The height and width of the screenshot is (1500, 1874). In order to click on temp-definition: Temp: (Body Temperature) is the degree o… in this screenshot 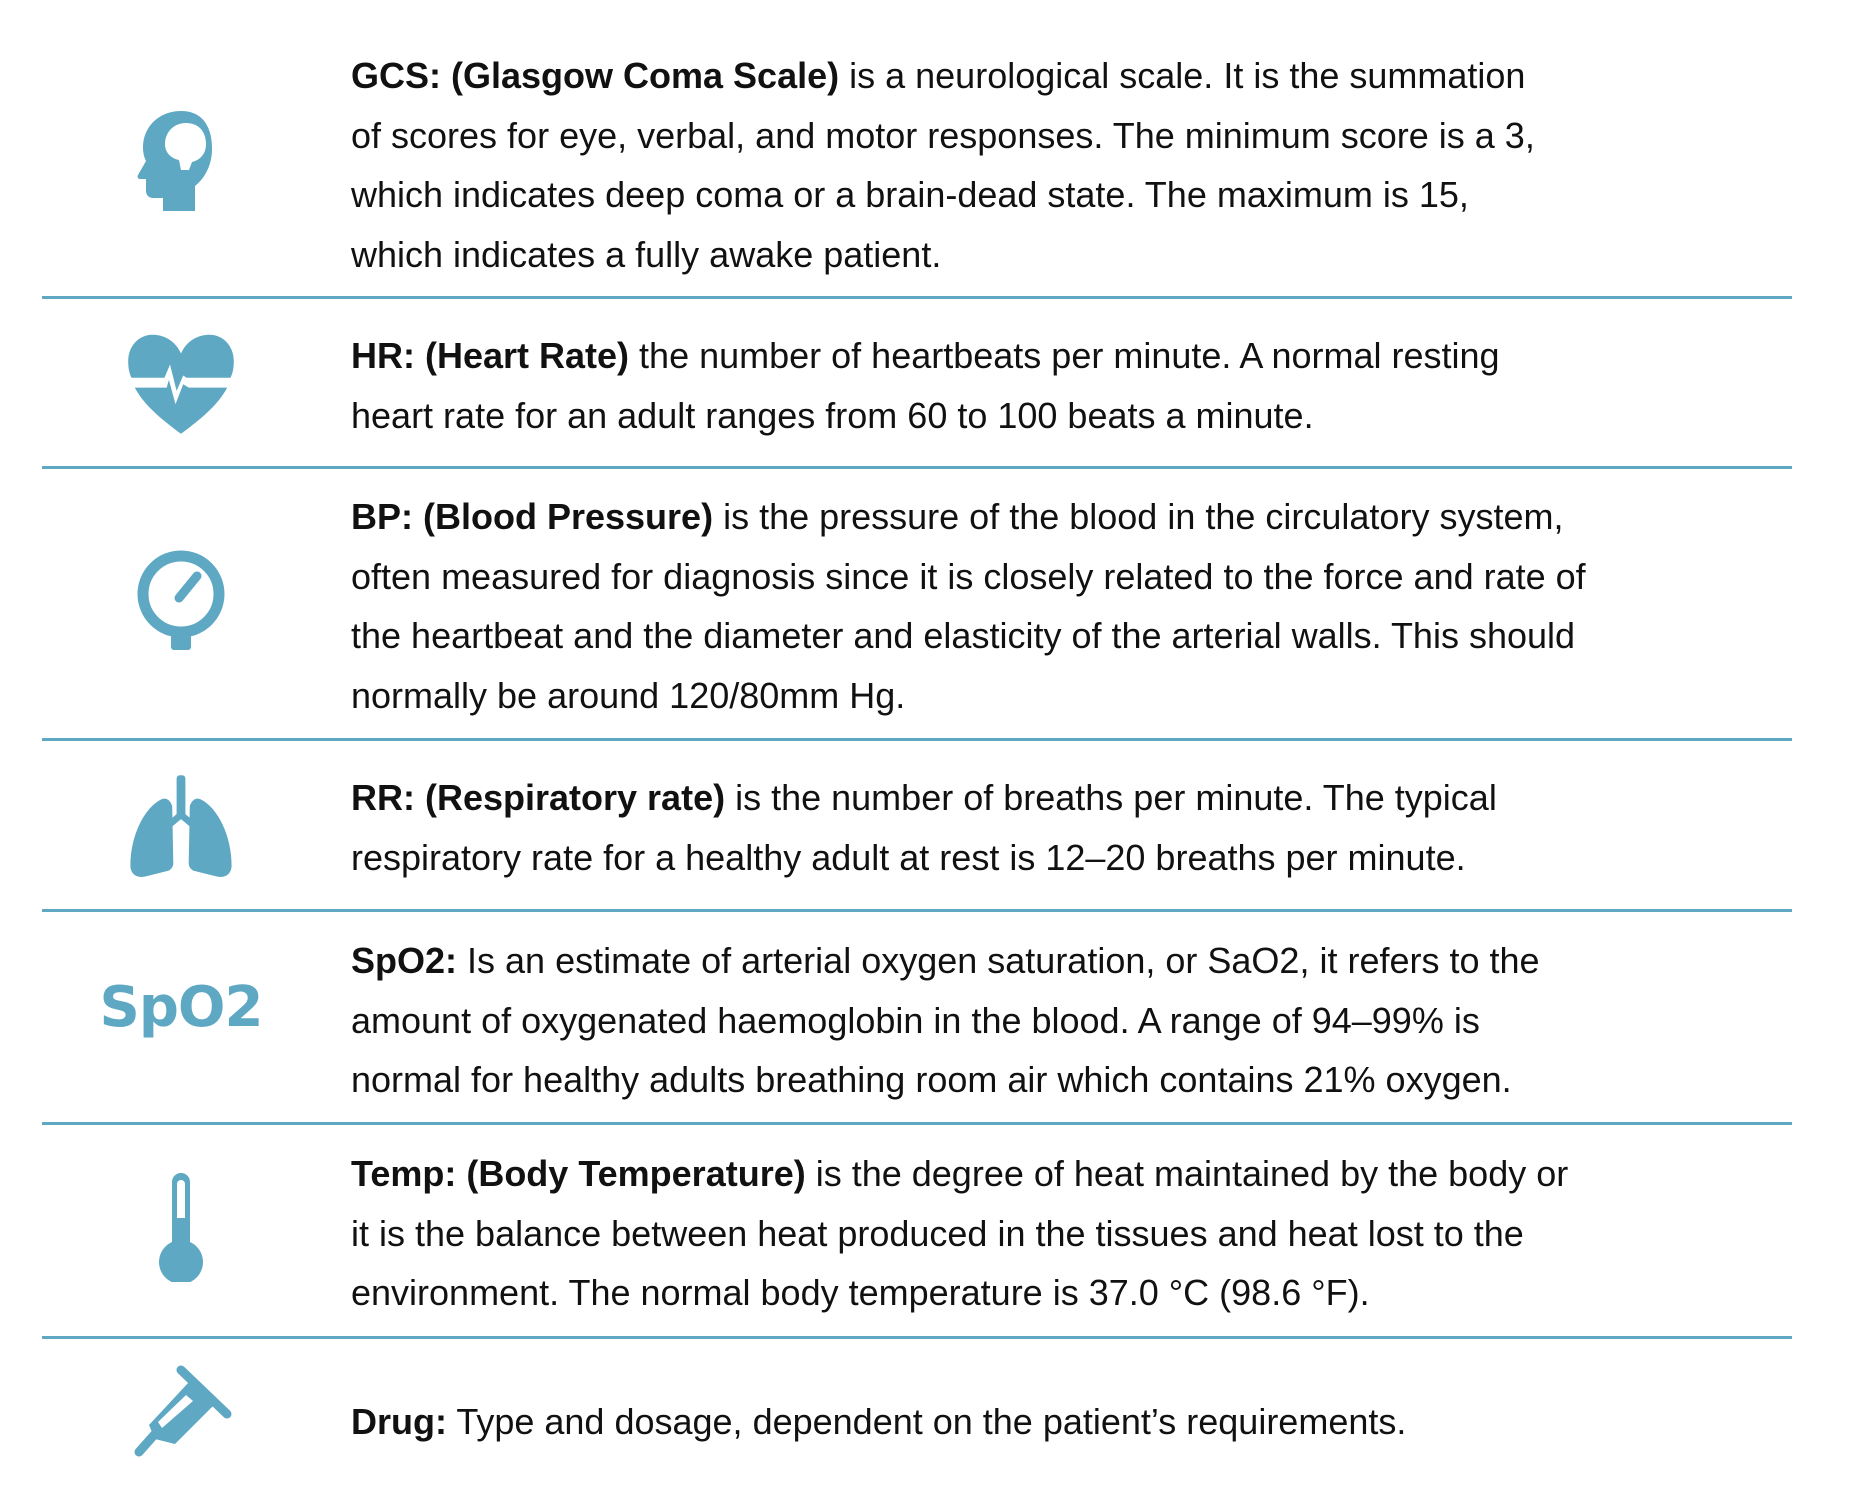, I will do `click(960, 1233)`.